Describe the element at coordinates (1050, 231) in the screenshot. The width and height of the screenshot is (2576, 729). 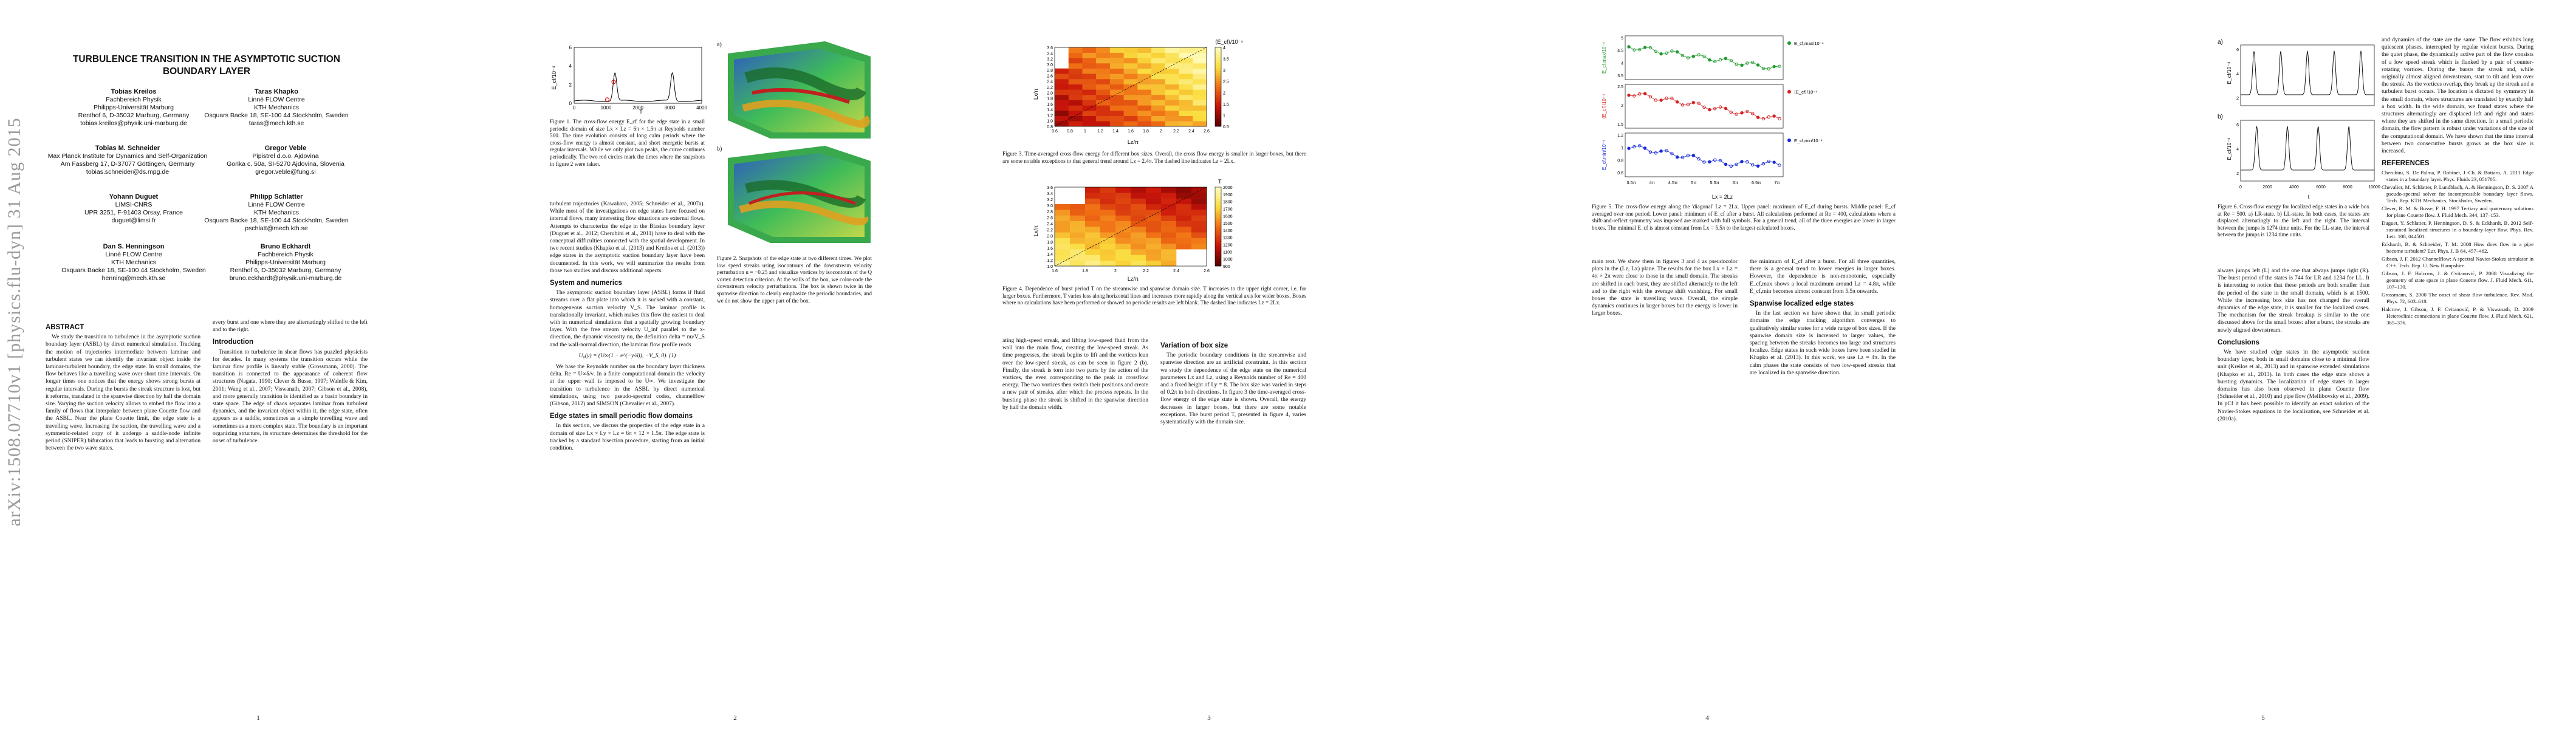
I see `fig4-ytick: 2.2` at that location.